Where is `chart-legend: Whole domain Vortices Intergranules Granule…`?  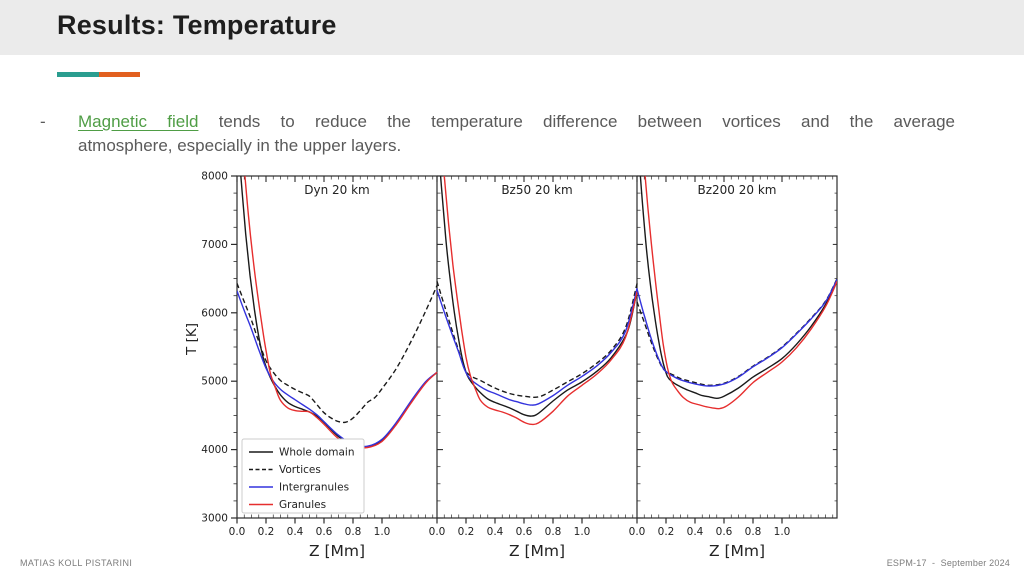 chart-legend: Whole domain Vortices Intergranules Granule… is located at coordinates (303, 476).